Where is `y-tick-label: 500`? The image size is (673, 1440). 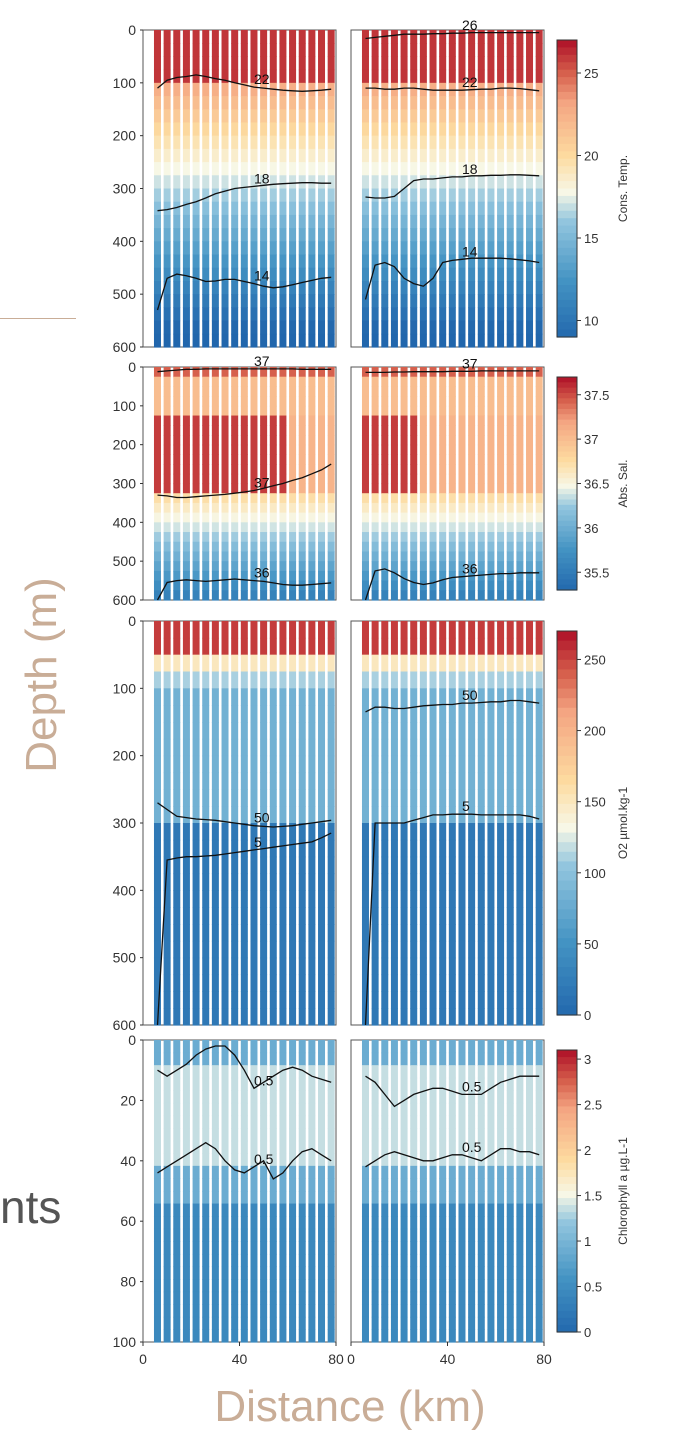 y-tick-label: 500 is located at coordinates (125, 294).